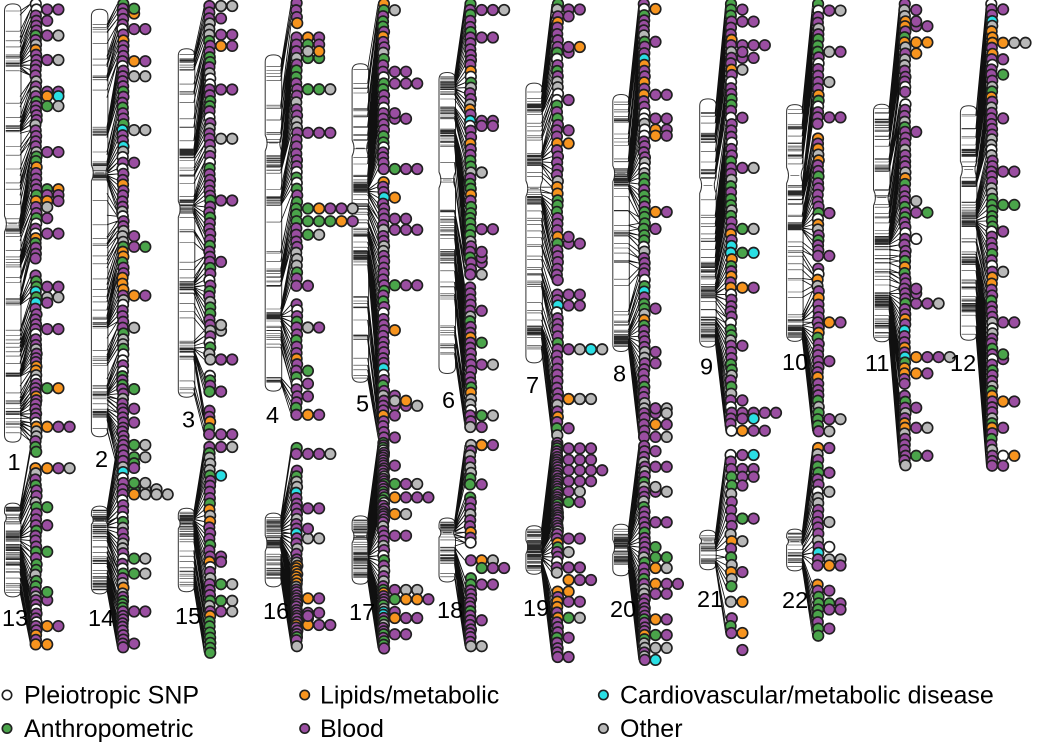 The width and height of the screenshot is (1050, 747). I want to click on svg-text: 11, so click(877, 363).